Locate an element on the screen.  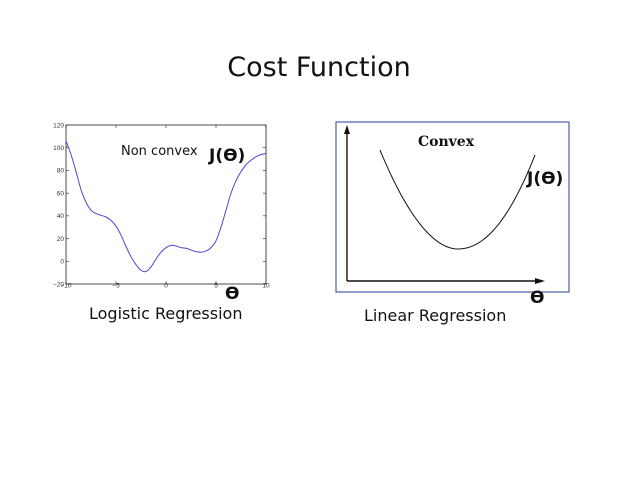
x-tick-label: 10 is located at coordinates (266, 286).